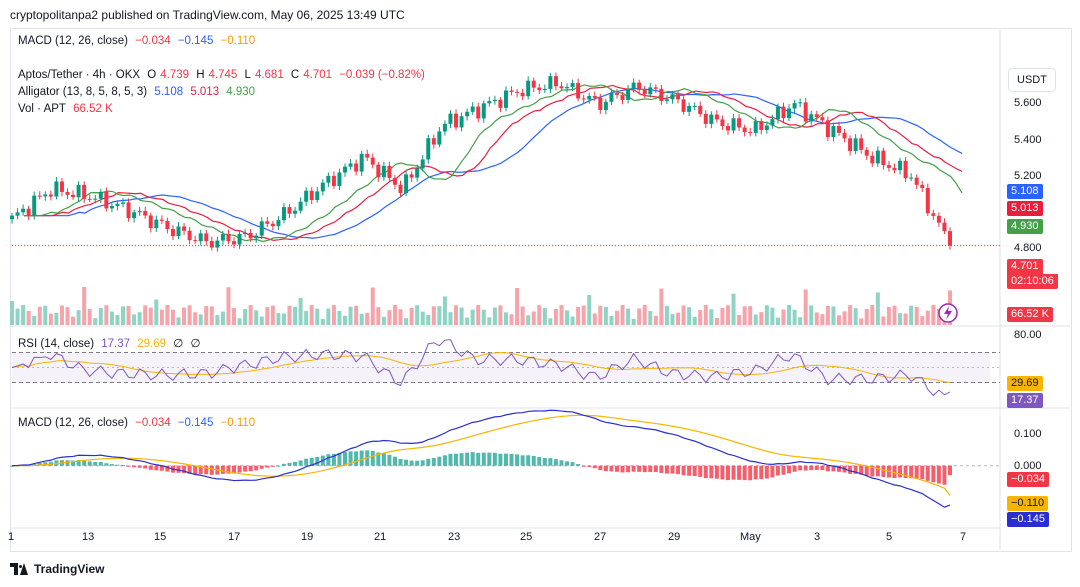  I want to click on jaw-price-label: 5.108, so click(1025, 191).